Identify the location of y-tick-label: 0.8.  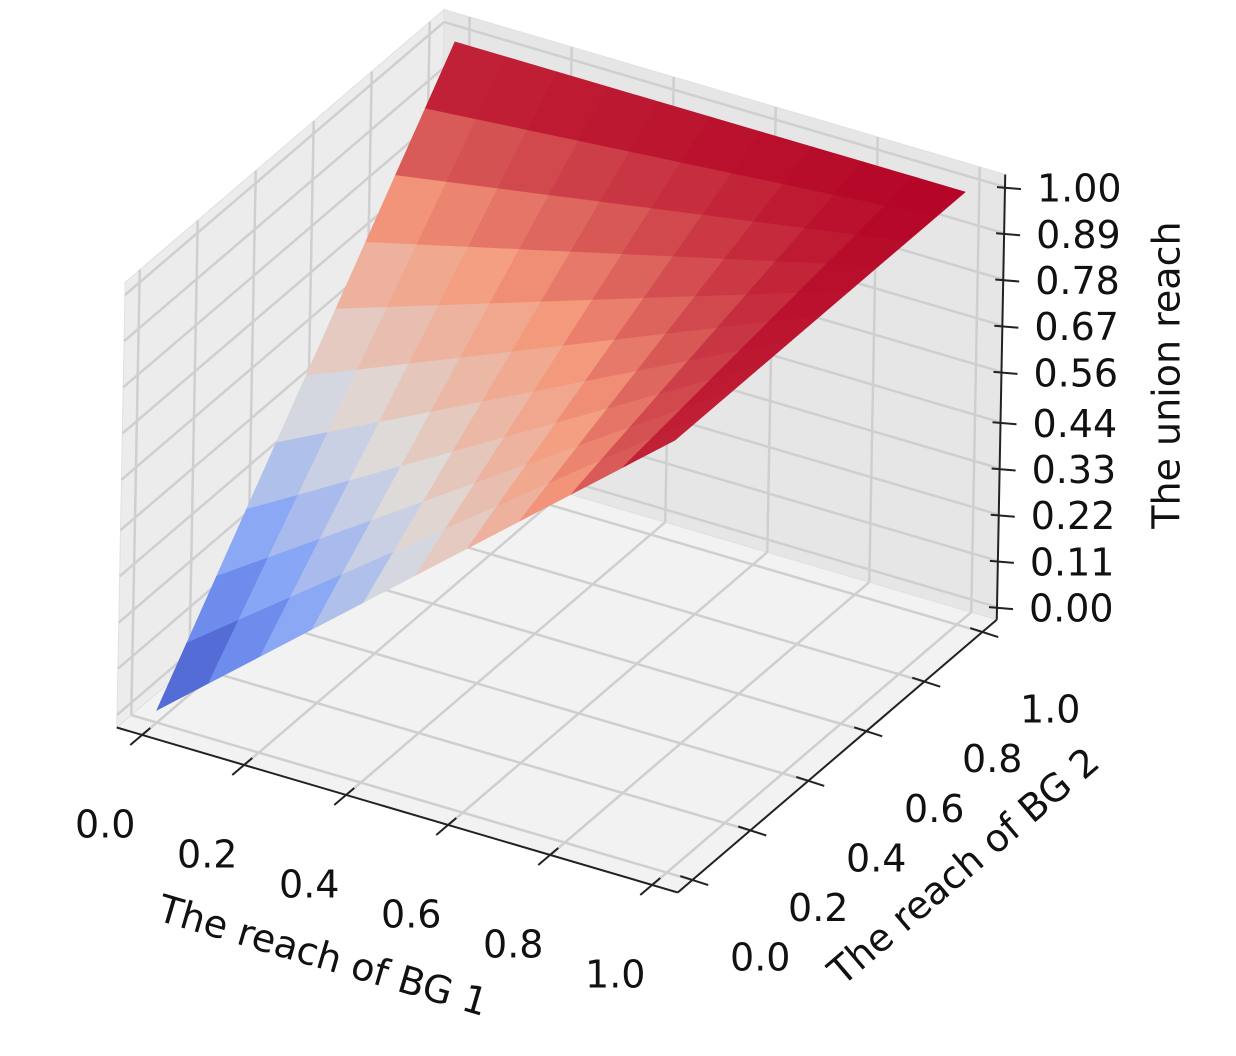
(992, 759).